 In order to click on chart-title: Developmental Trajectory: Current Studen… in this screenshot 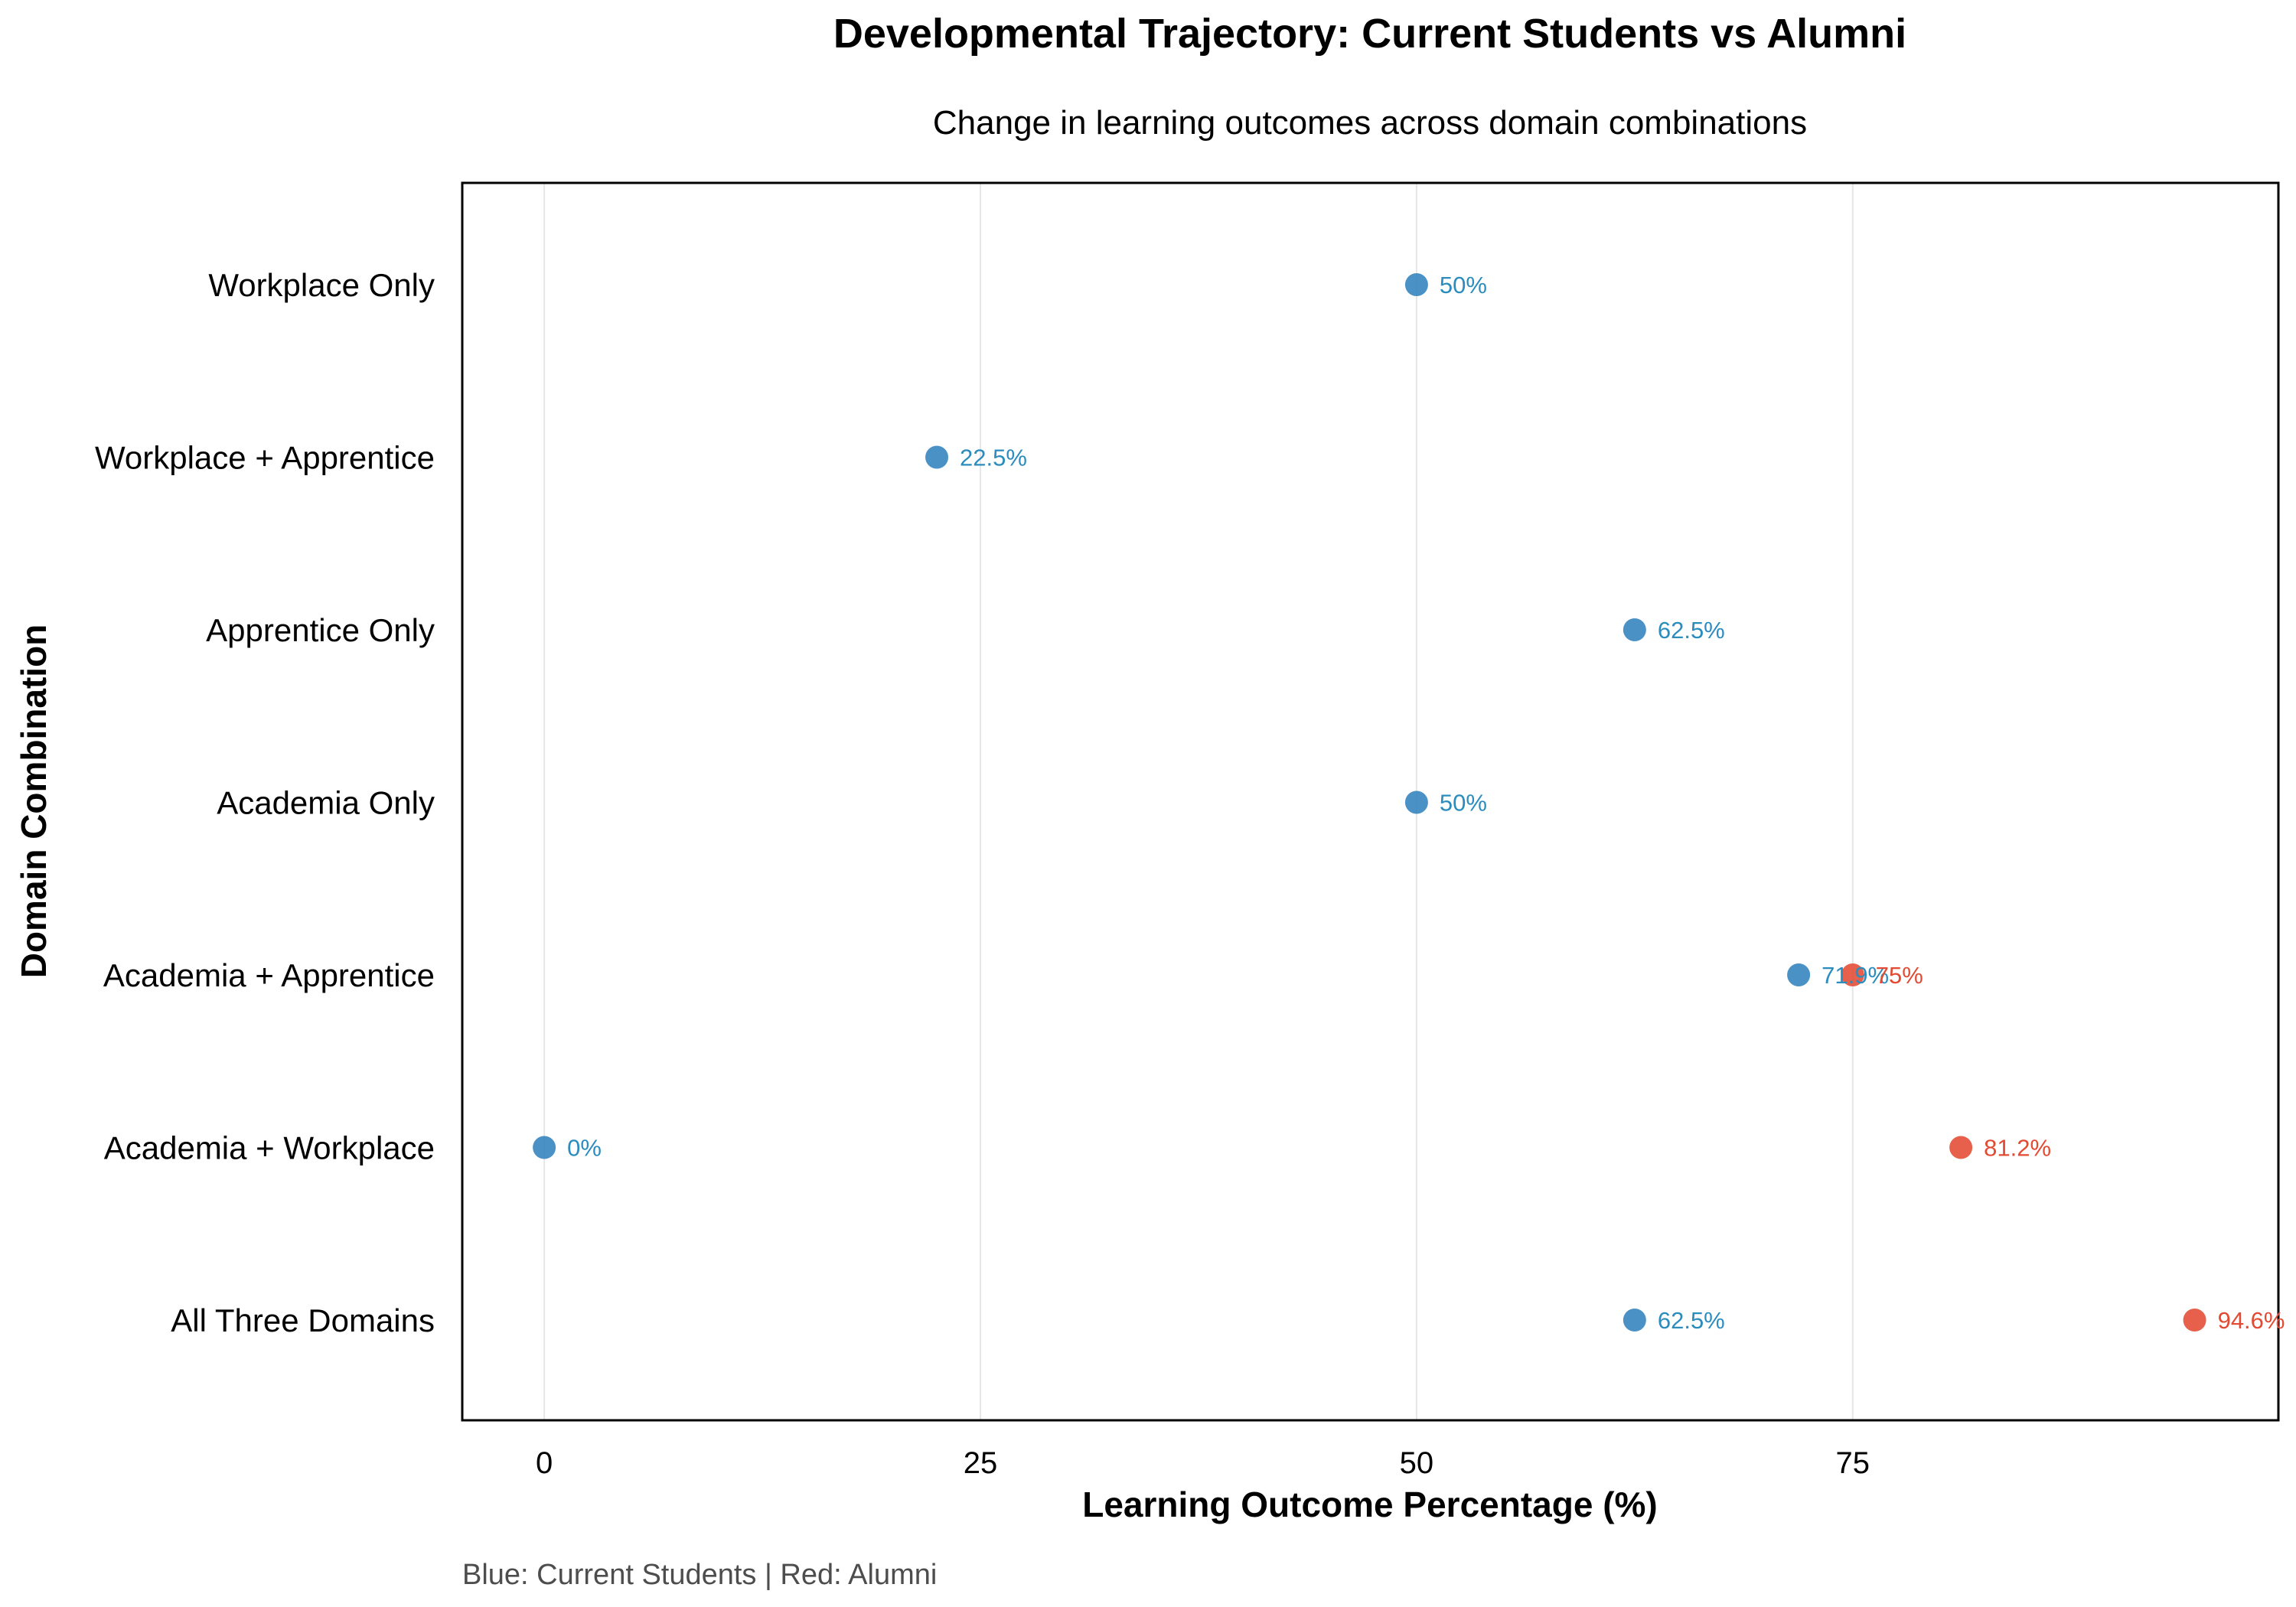, I will do `click(1369, 34)`.